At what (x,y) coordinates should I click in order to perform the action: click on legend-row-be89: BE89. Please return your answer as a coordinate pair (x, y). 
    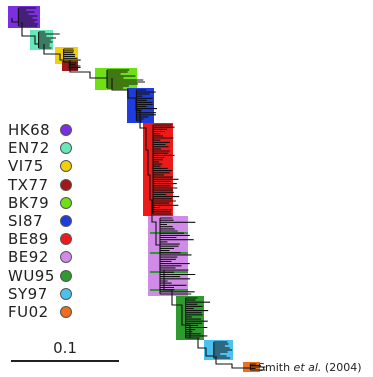
    Looking at the image, I should click on (43, 239).